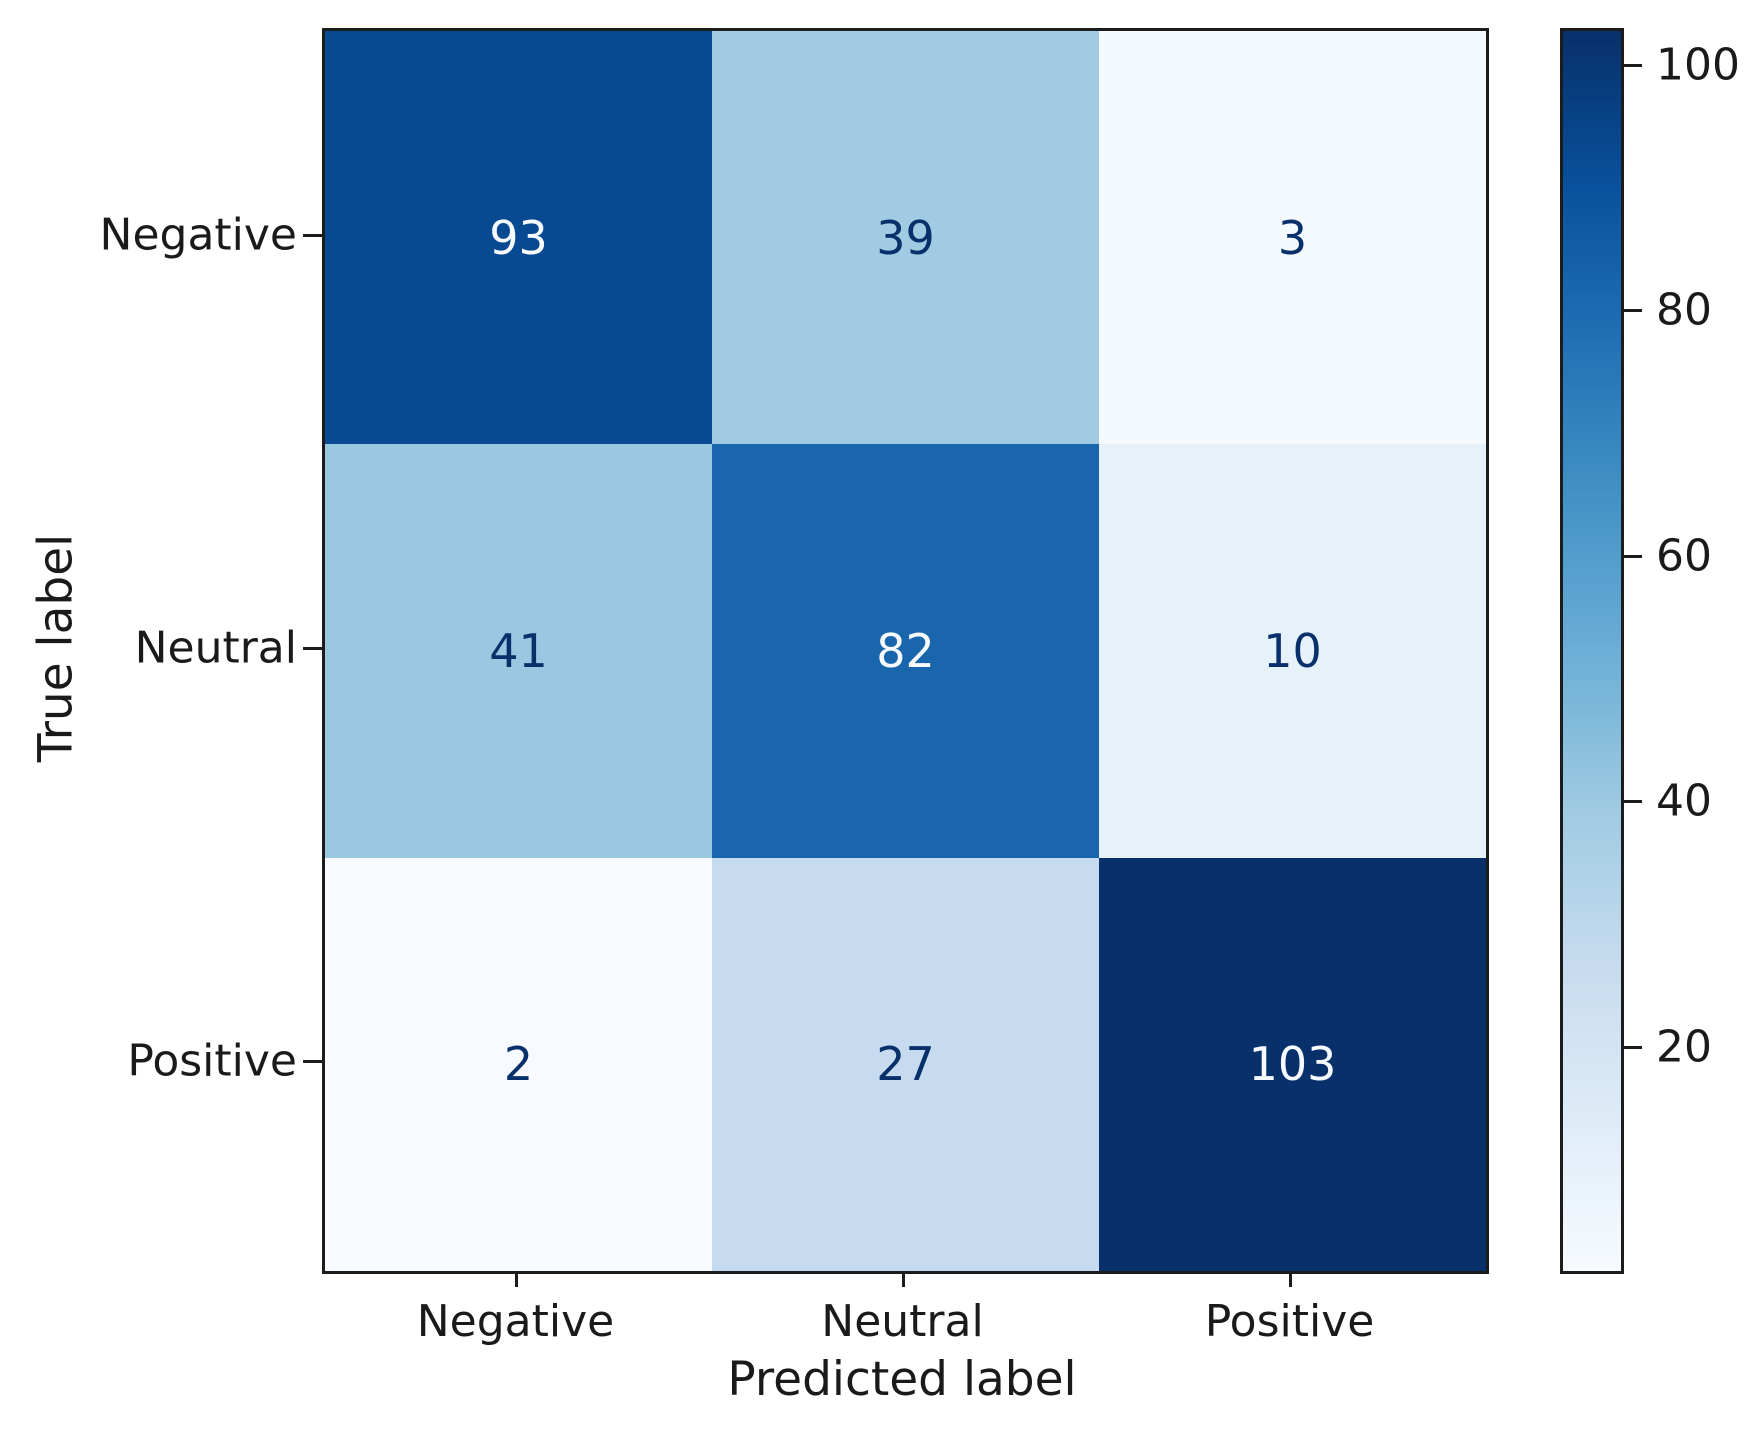 The width and height of the screenshot is (1745, 1436). Describe the element at coordinates (1684, 556) in the screenshot. I see `colorbar-tick-label-60: 60` at that location.